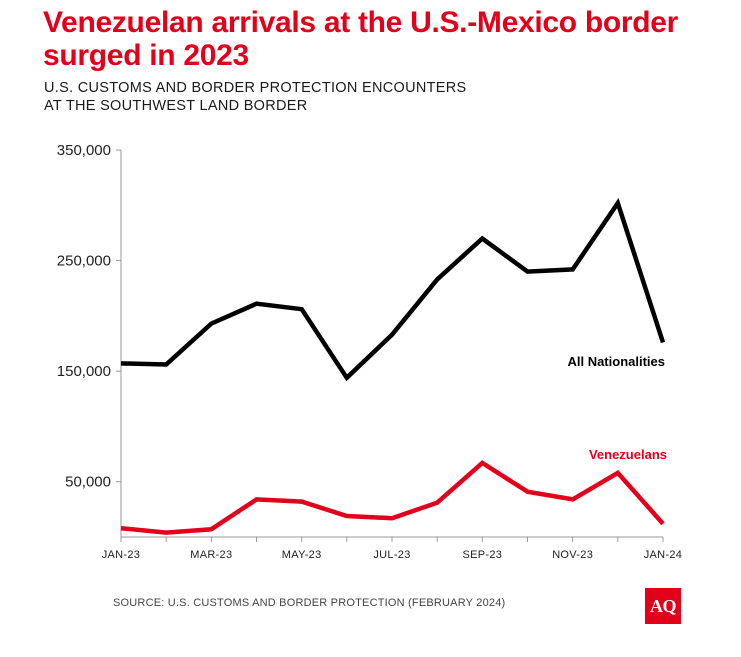 This screenshot has width=741, height=657. I want to click on y-tick-label: 250,000, so click(84, 261).